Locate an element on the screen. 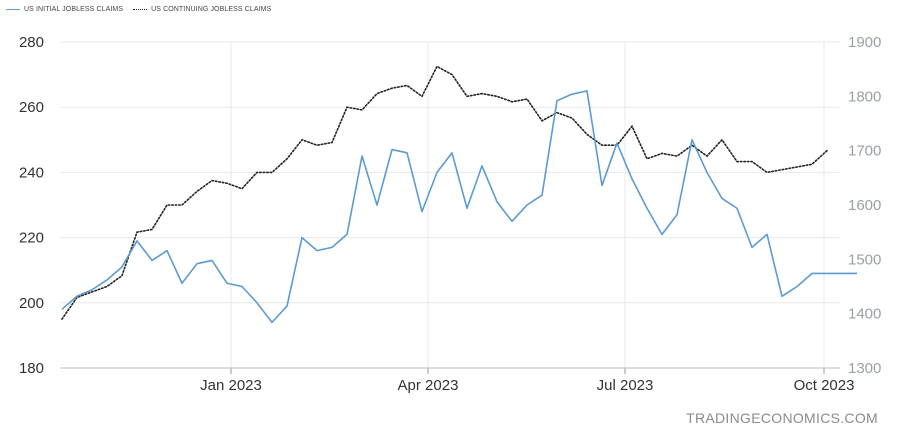 Image resolution: width=900 pixels, height=432 pixels. y-right-tick-label: 1700 is located at coordinates (864, 151).